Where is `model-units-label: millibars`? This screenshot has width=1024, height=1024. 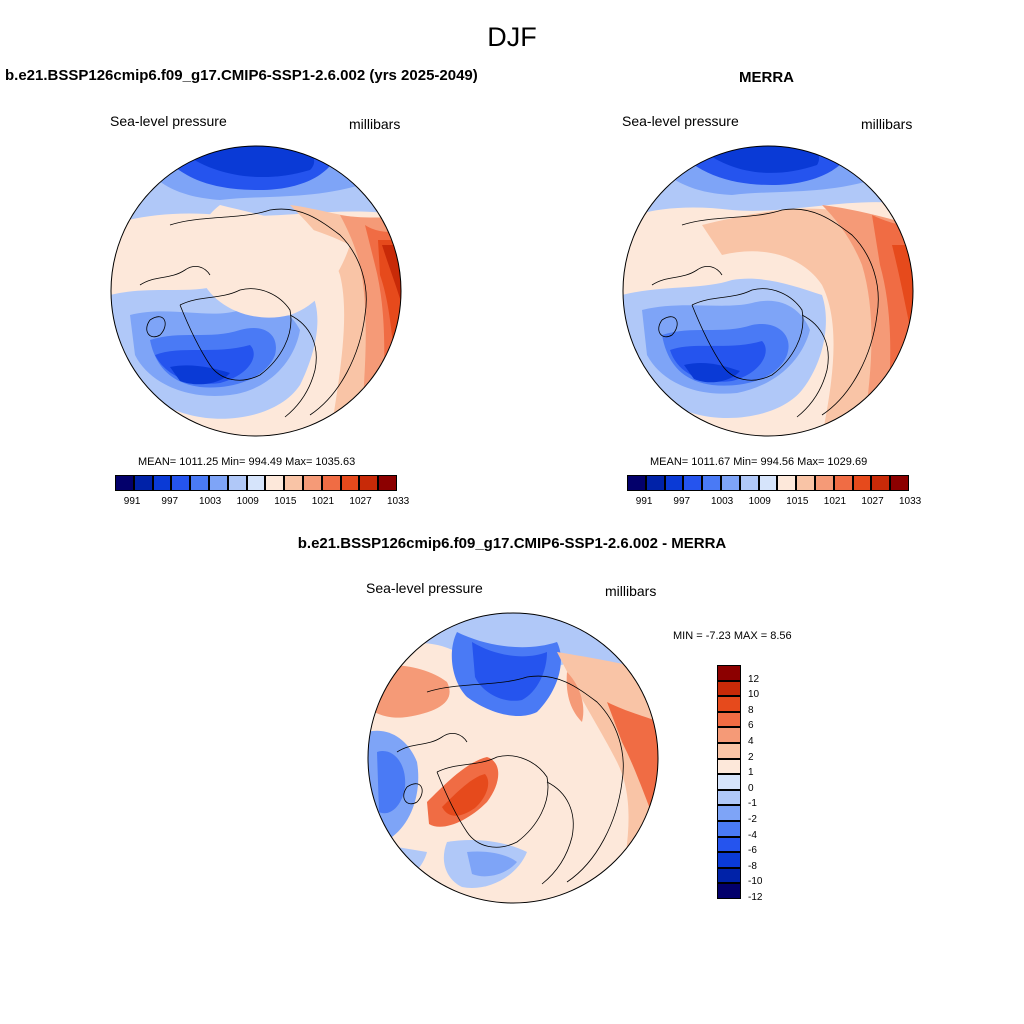 model-units-label: millibars is located at coordinates (375, 124).